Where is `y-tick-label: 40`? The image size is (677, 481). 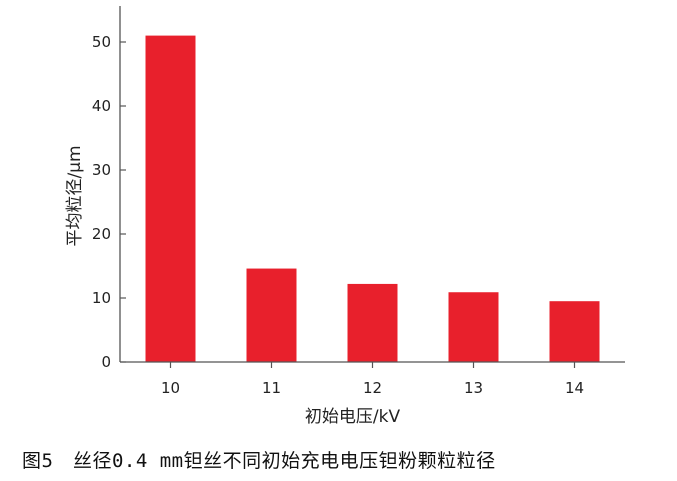
y-tick-label: 40 is located at coordinates (101, 106).